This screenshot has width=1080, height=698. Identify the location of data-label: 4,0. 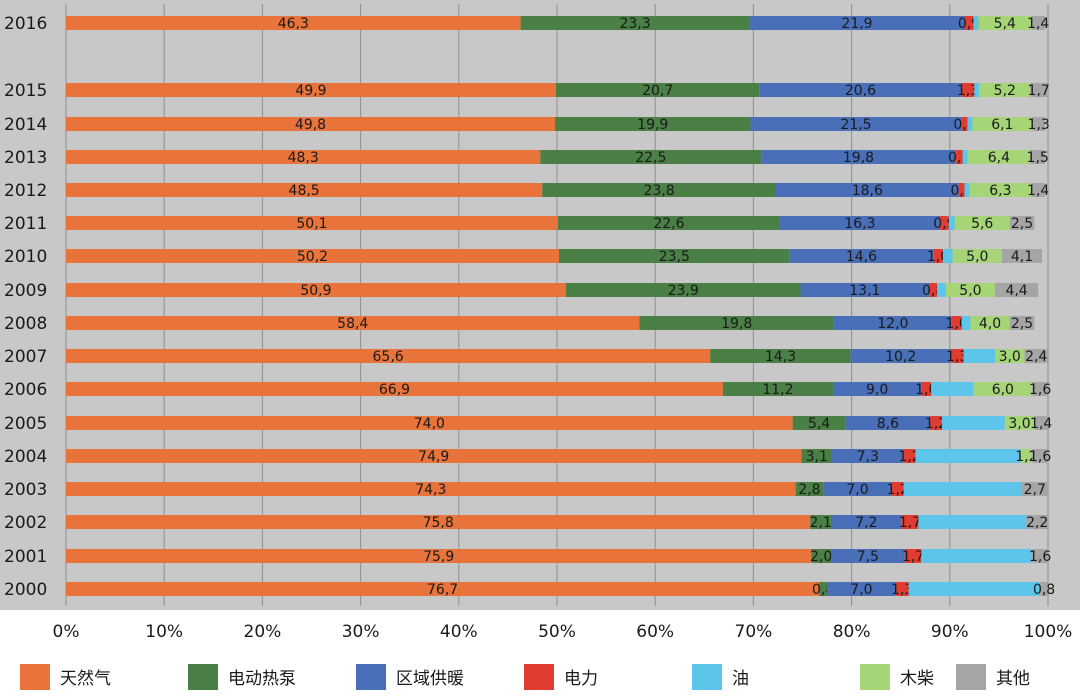
(990, 324).